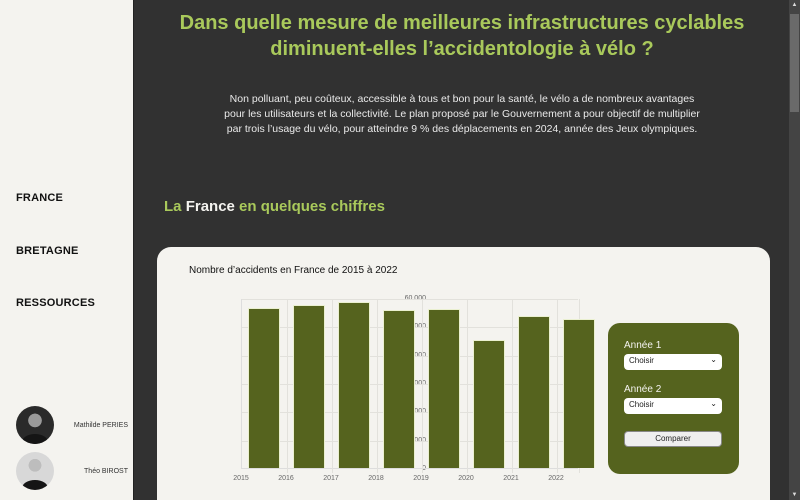  Describe the element at coordinates (444, 388) in the screenshot. I see `bar-2019` at that location.